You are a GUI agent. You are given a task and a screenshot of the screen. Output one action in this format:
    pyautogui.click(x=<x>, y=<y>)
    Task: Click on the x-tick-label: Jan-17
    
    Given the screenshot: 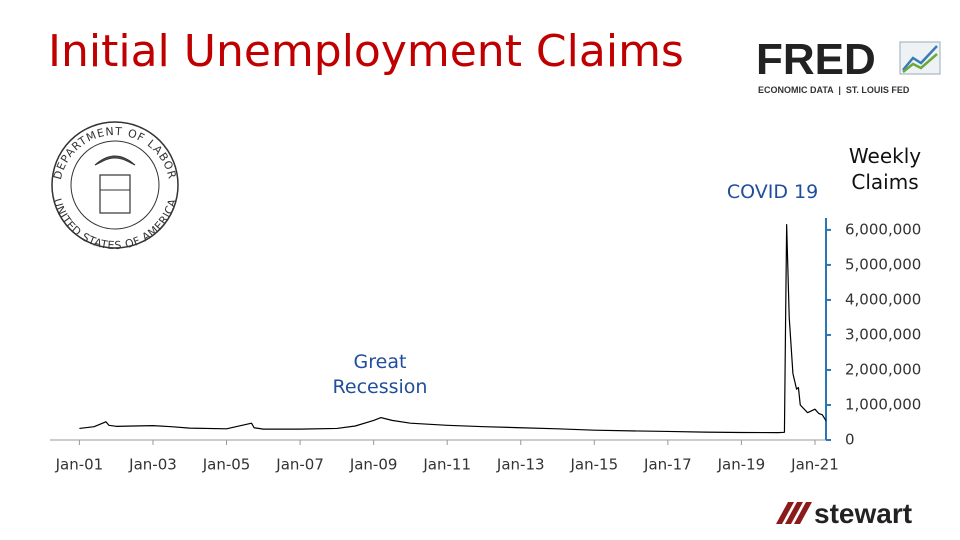 What is the action you would take?
    pyautogui.click(x=667, y=465)
    